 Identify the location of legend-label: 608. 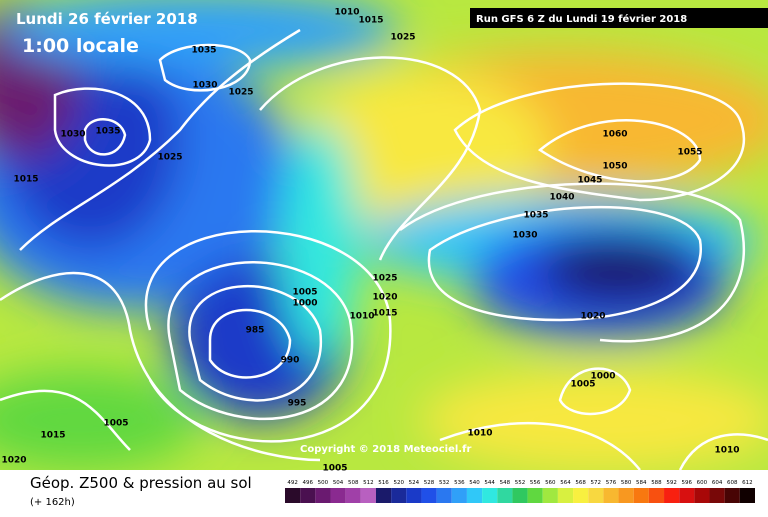
(732, 483).